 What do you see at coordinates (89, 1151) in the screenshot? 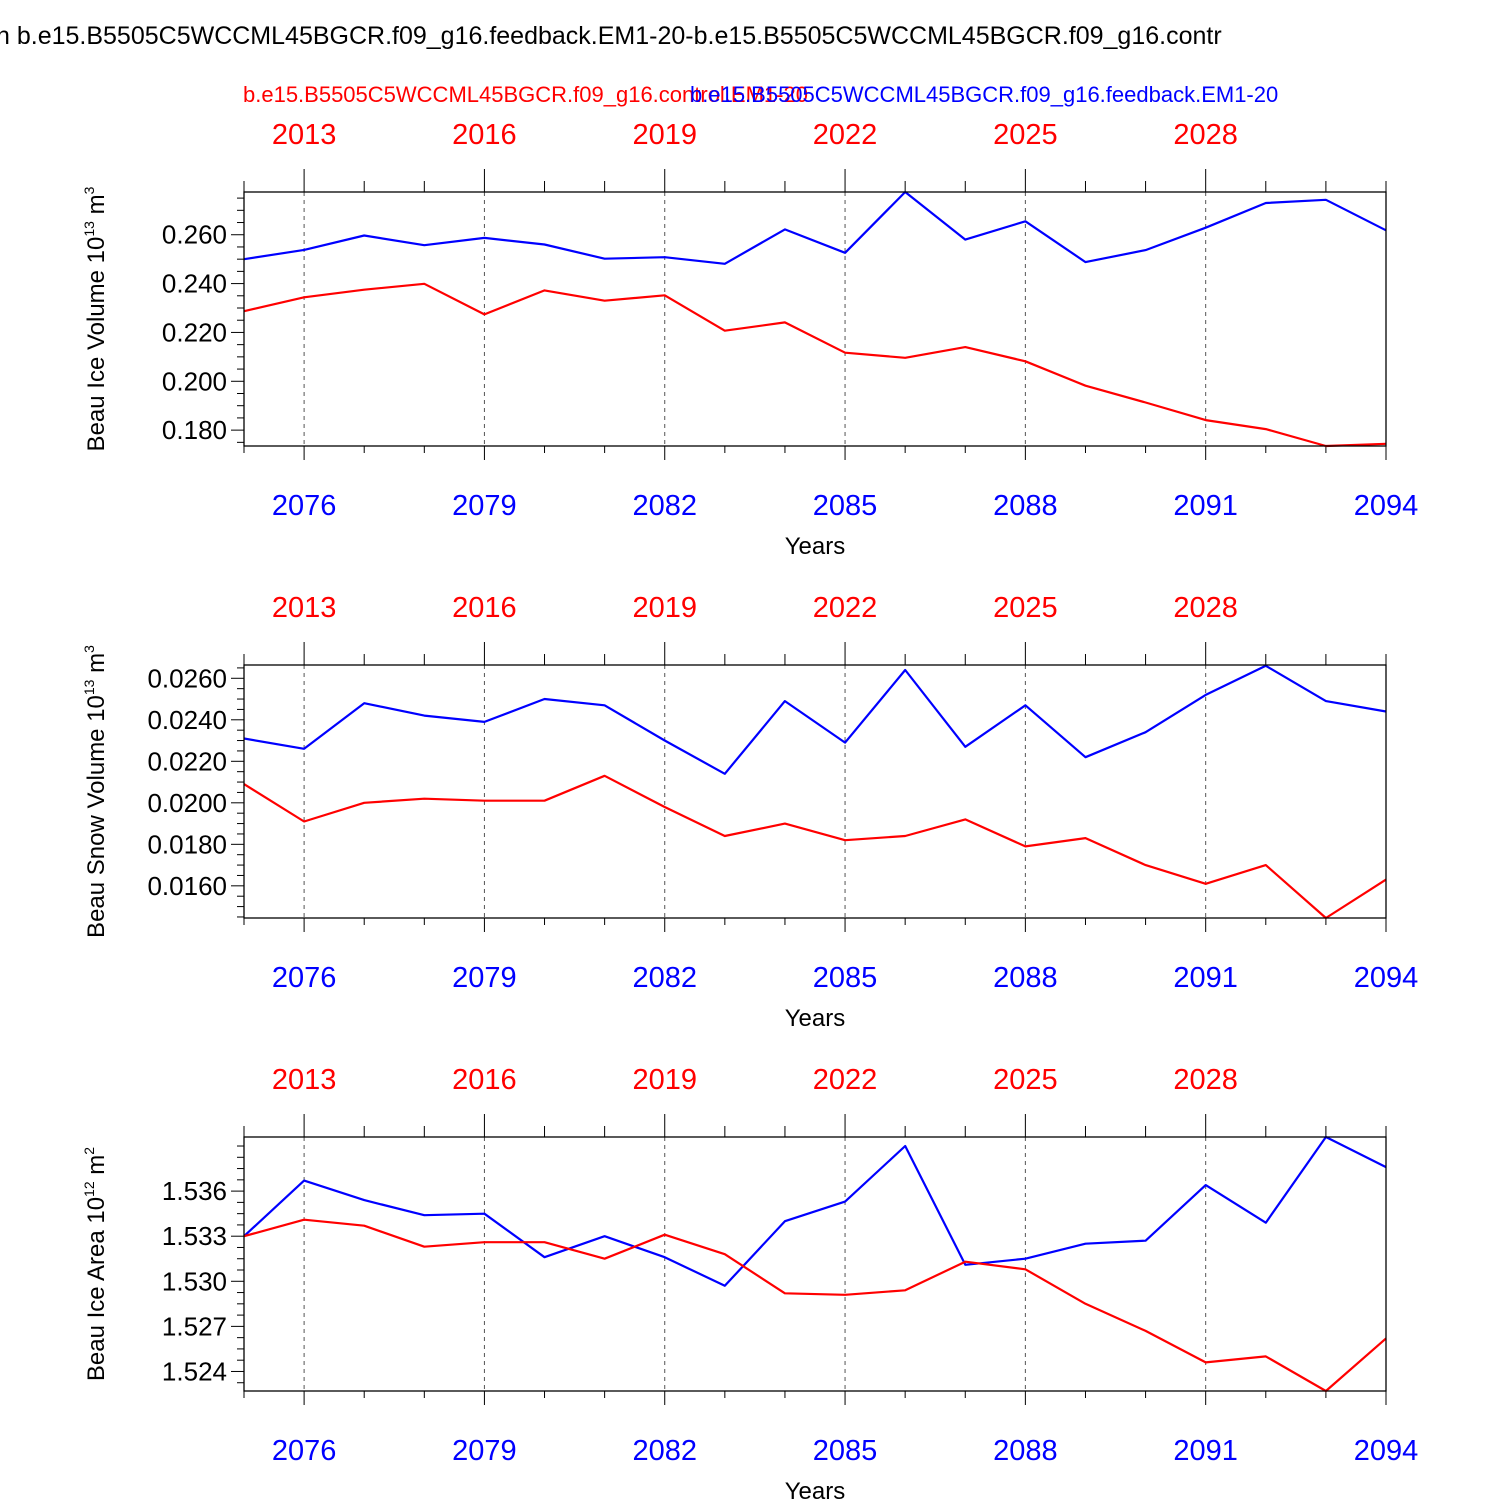
I see `y-axis-title-superscript: 2` at bounding box center [89, 1151].